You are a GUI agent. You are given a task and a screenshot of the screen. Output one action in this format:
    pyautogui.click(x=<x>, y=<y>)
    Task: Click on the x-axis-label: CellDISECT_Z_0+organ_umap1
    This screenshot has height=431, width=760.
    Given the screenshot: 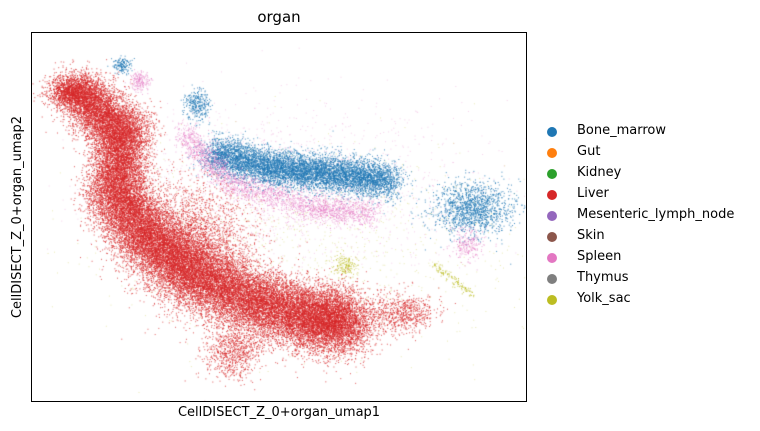 What is the action you would take?
    pyautogui.click(x=279, y=412)
    